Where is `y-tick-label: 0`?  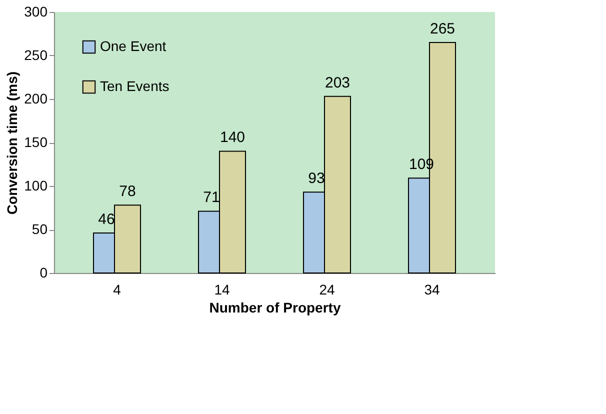 y-tick-label: 0 is located at coordinates (44, 272).